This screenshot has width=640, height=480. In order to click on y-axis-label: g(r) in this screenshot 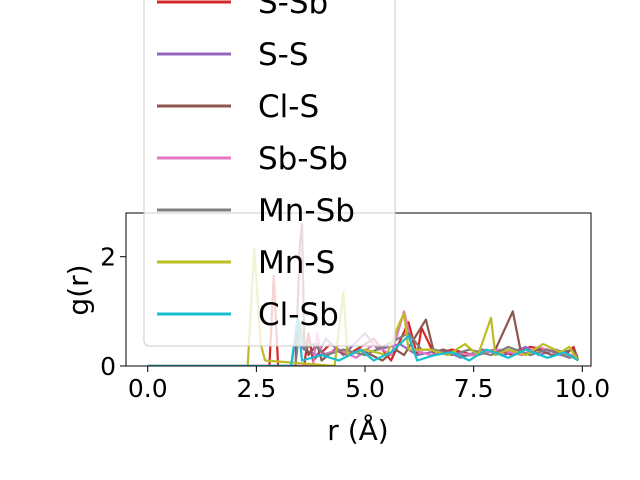, I will do `click(78, 289)`.